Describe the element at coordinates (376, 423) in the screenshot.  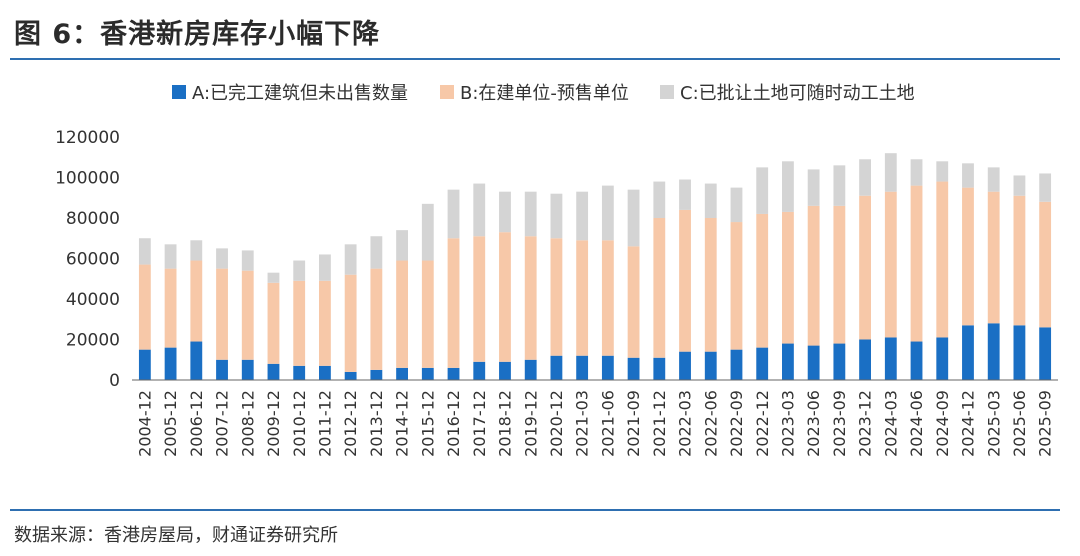
I see `x-tick-label: 2013-12` at that location.